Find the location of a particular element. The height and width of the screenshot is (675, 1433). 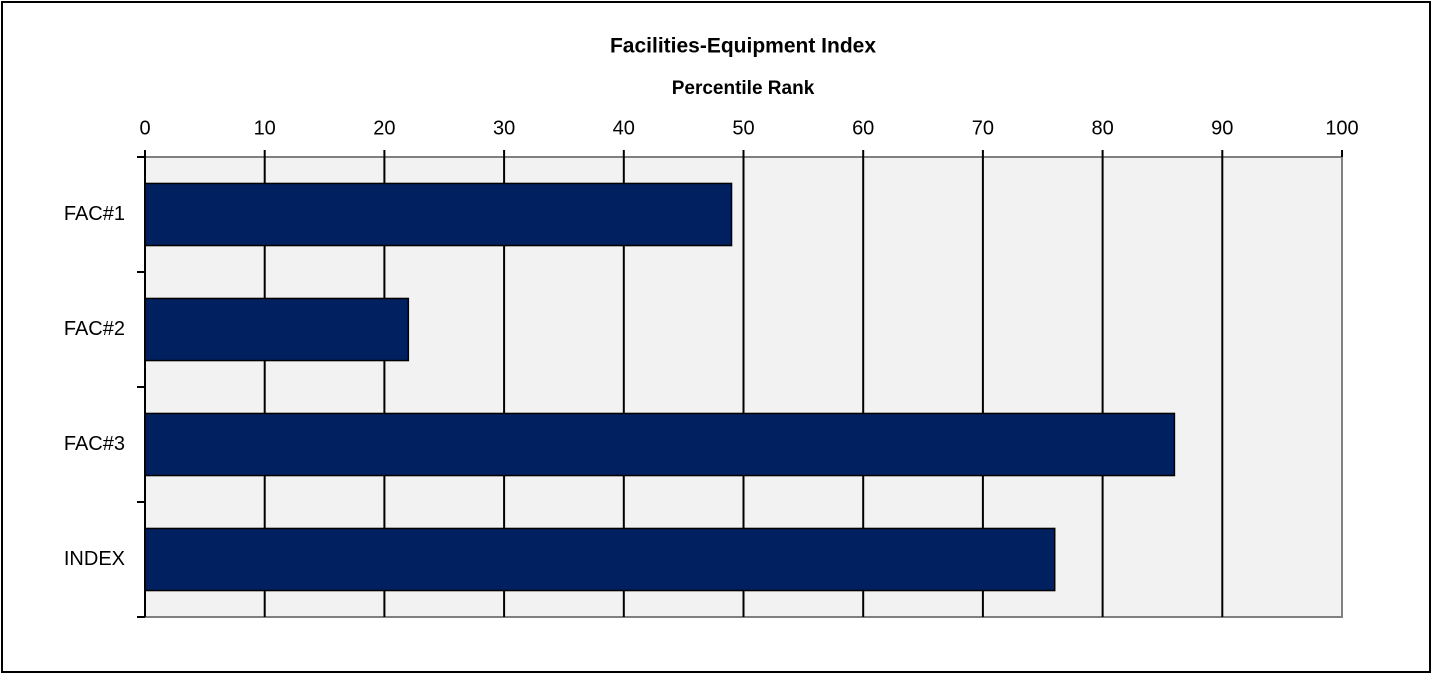

x-tick-label: 30 is located at coordinates (504, 128).